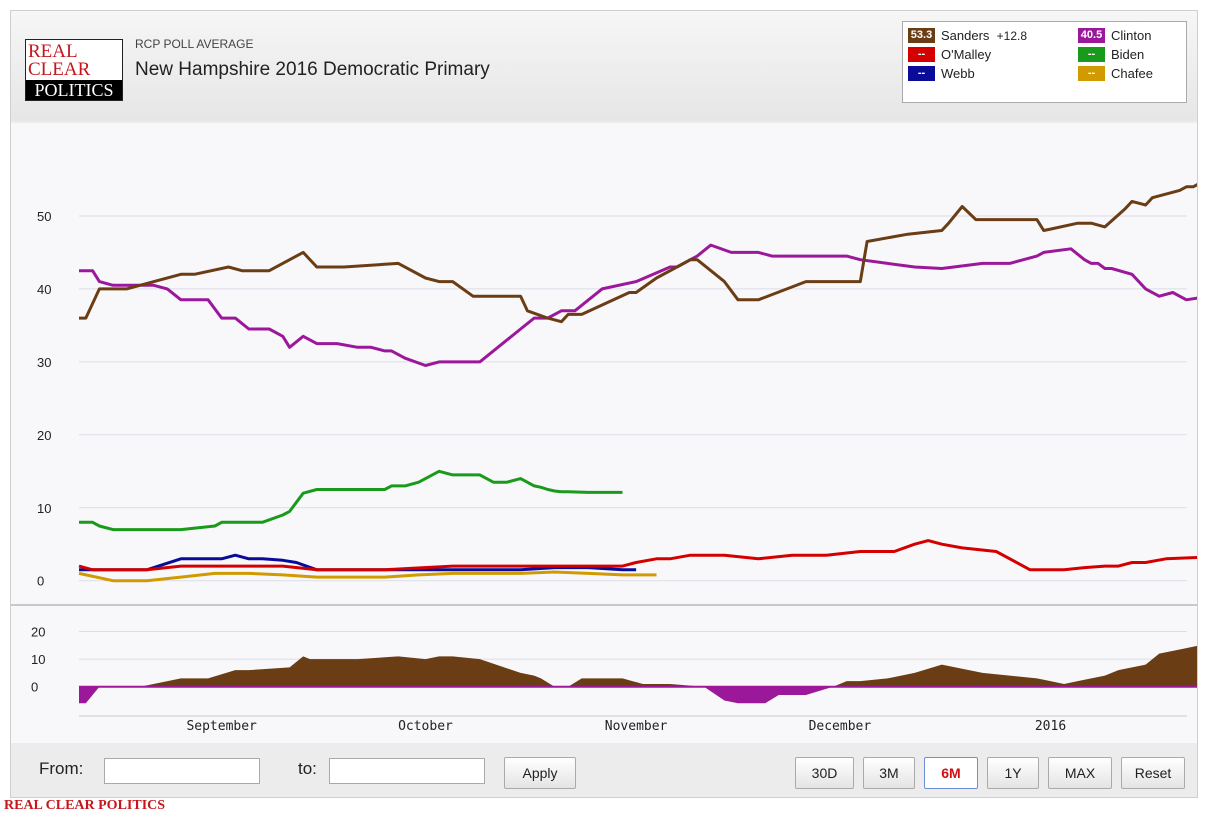 The height and width of the screenshot is (818, 1206). What do you see at coordinates (85, 805) in the screenshot?
I see `footer-brand: REAL CLEAR POLITICS` at bounding box center [85, 805].